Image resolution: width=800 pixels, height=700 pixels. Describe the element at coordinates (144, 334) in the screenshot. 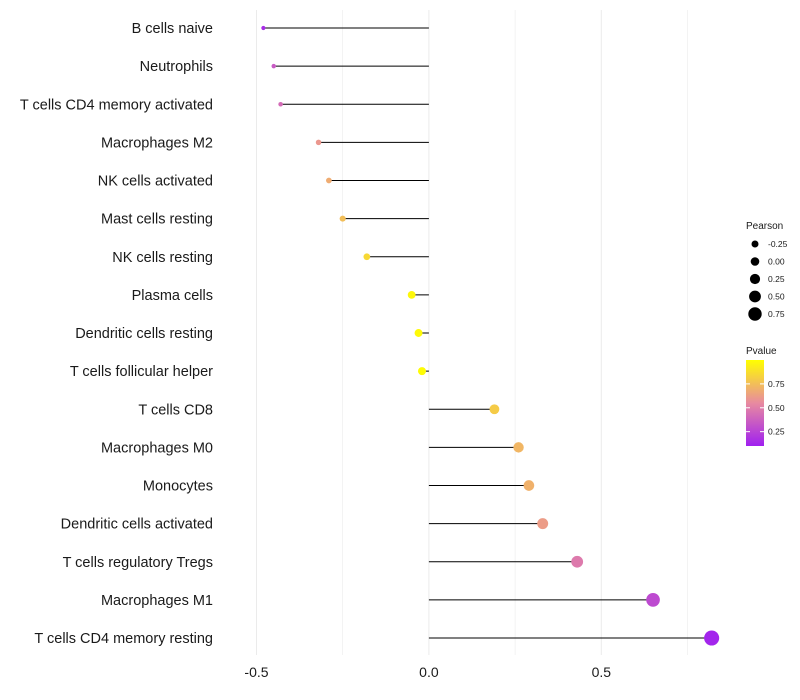

I see `category-label: Dendritic cells resting` at that location.